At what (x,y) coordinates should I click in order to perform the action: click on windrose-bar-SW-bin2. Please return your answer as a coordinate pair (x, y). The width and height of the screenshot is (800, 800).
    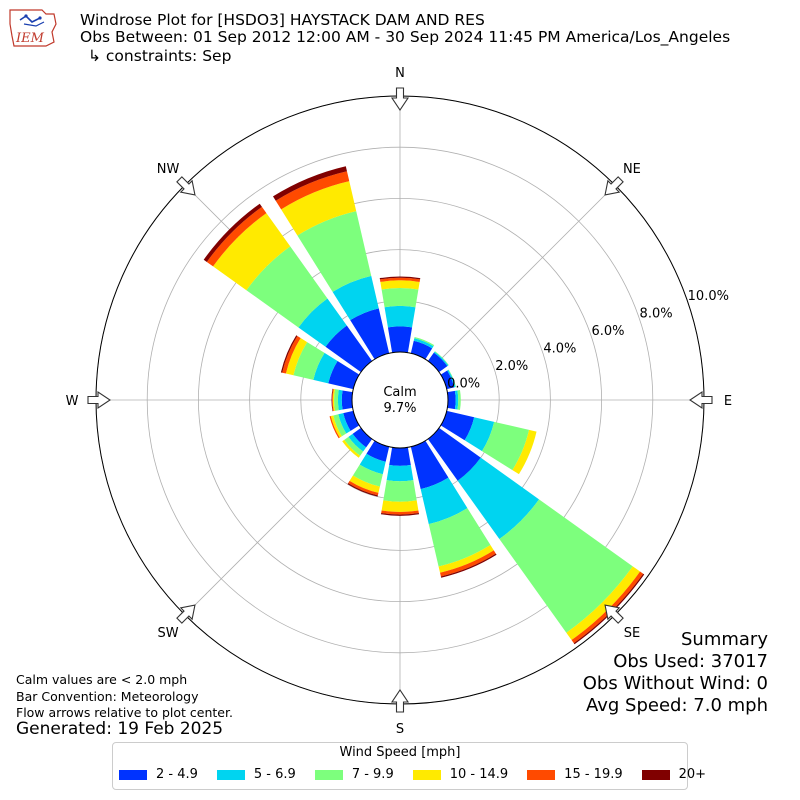
    Looking at the image, I should click on (354, 446).